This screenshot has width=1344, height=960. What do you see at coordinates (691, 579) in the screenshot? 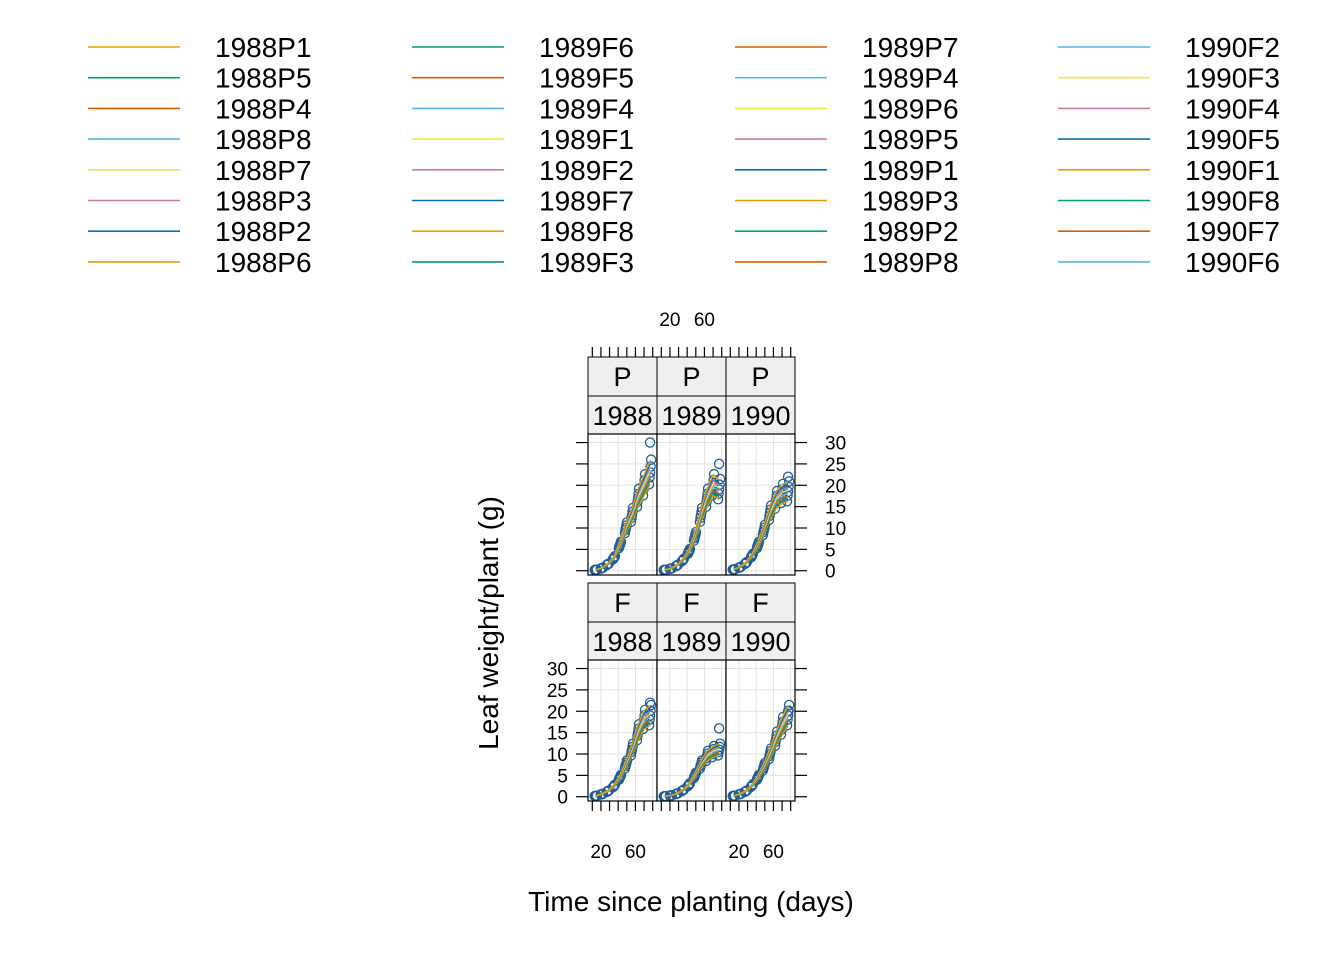
I see `panels: P 1988 P 1989 P 1990 F 1988 F 1989 F 1990` at bounding box center [691, 579].